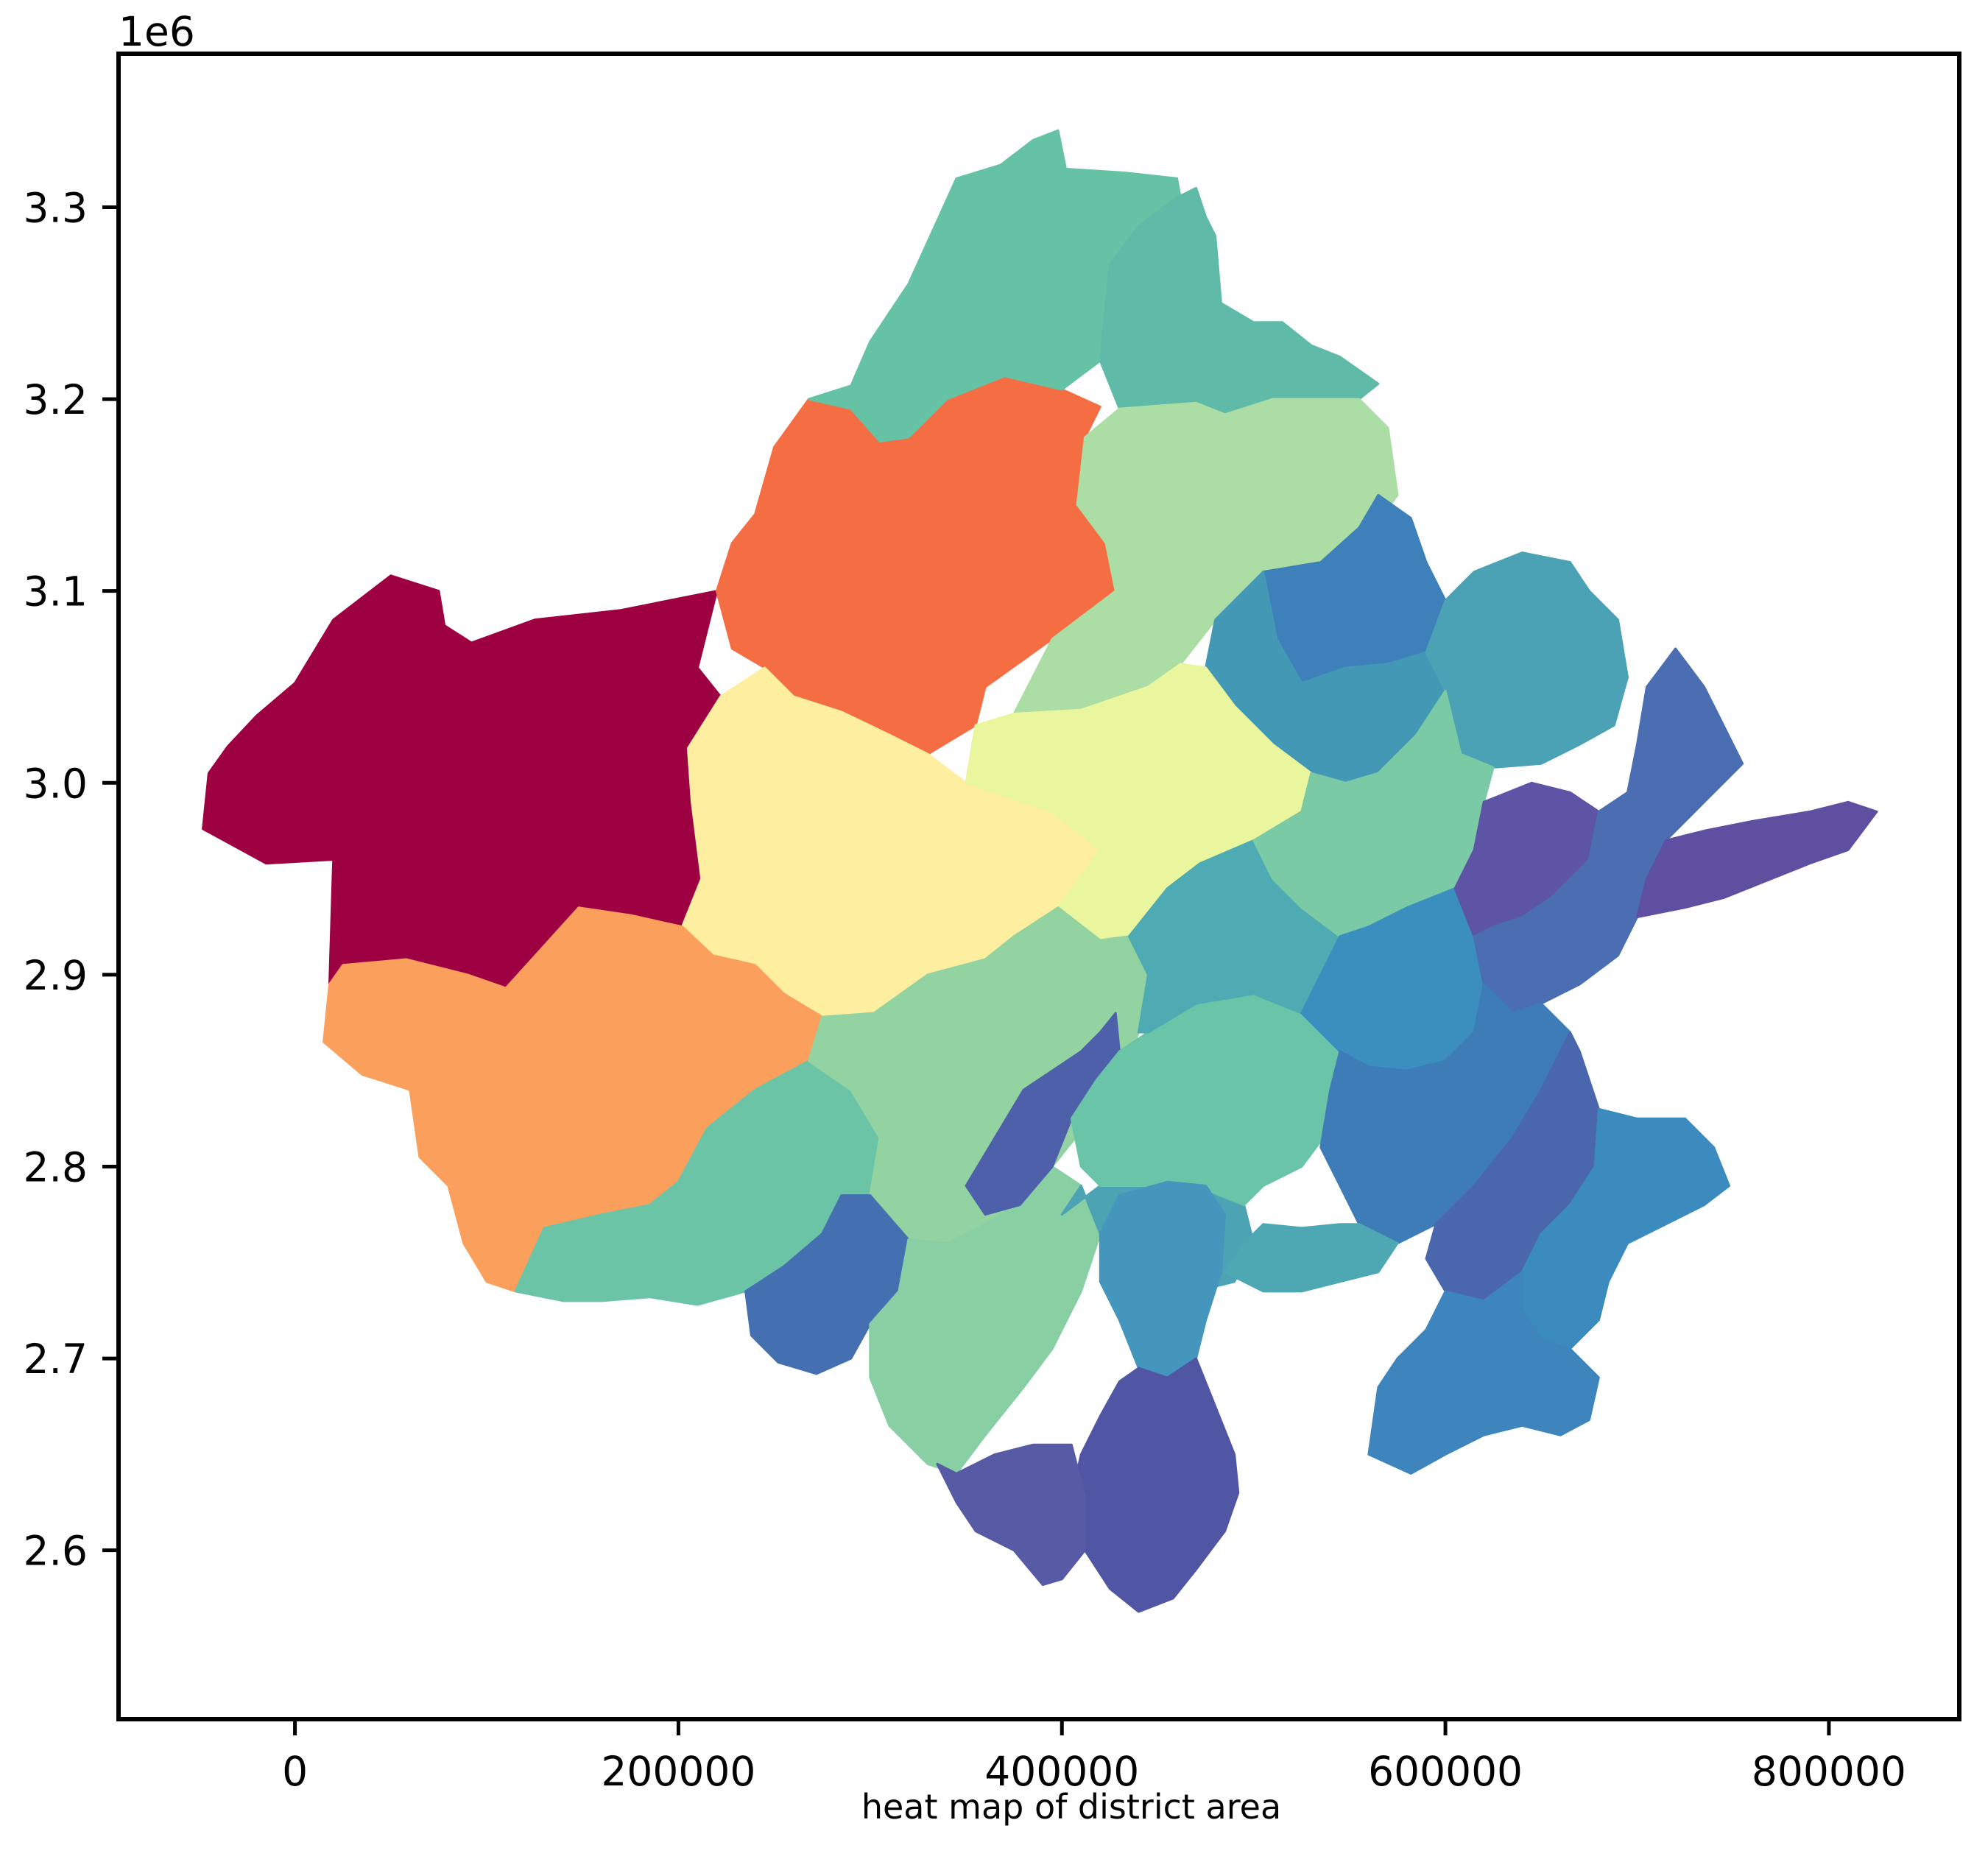 Image resolution: width=1974 pixels, height=1876 pixels. Describe the element at coordinates (56, 783) in the screenshot. I see `y-tick-label: 3.0` at that location.